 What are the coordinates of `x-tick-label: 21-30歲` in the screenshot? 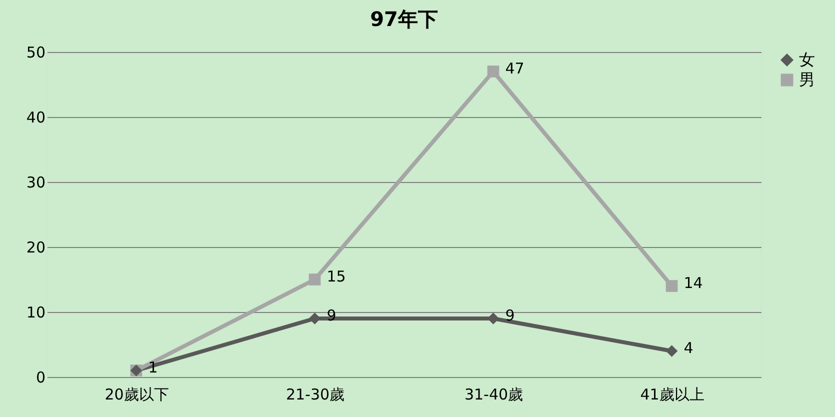 It's located at (315, 395).